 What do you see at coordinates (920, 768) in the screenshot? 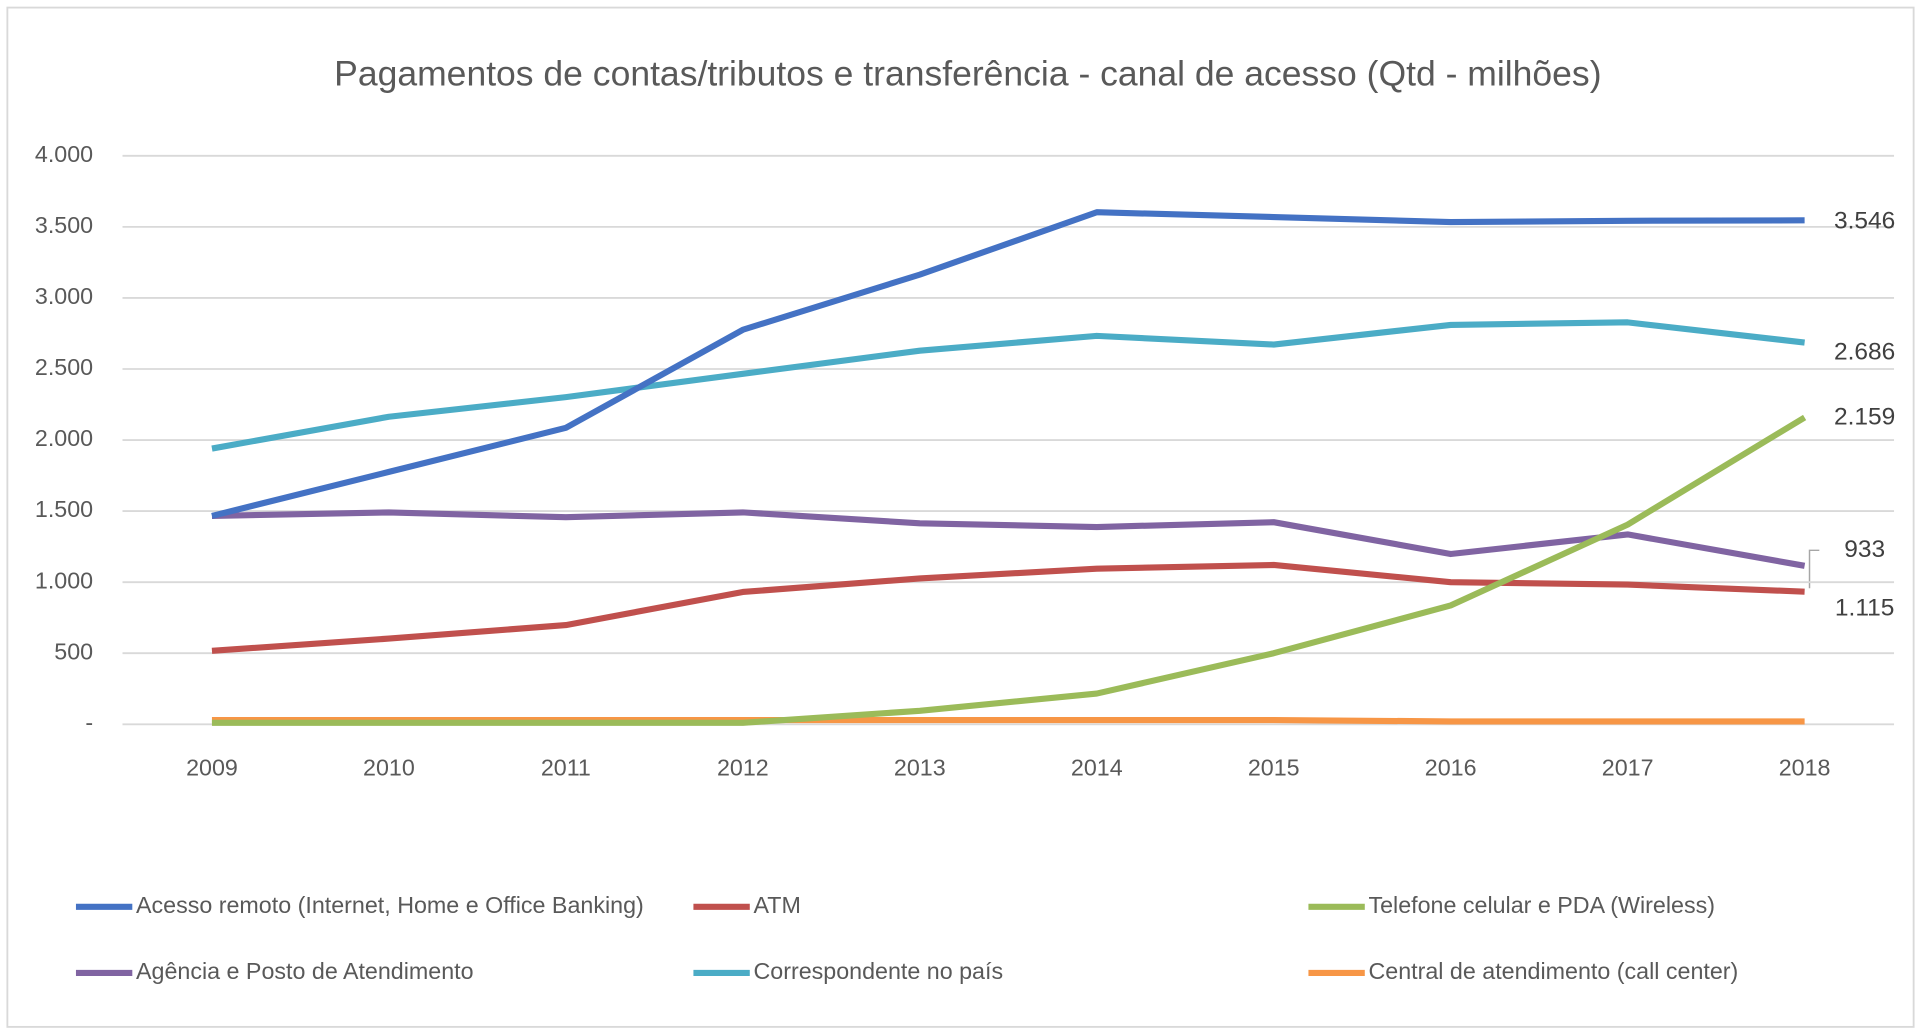
I see `x-tick-label: 2013` at bounding box center [920, 768].